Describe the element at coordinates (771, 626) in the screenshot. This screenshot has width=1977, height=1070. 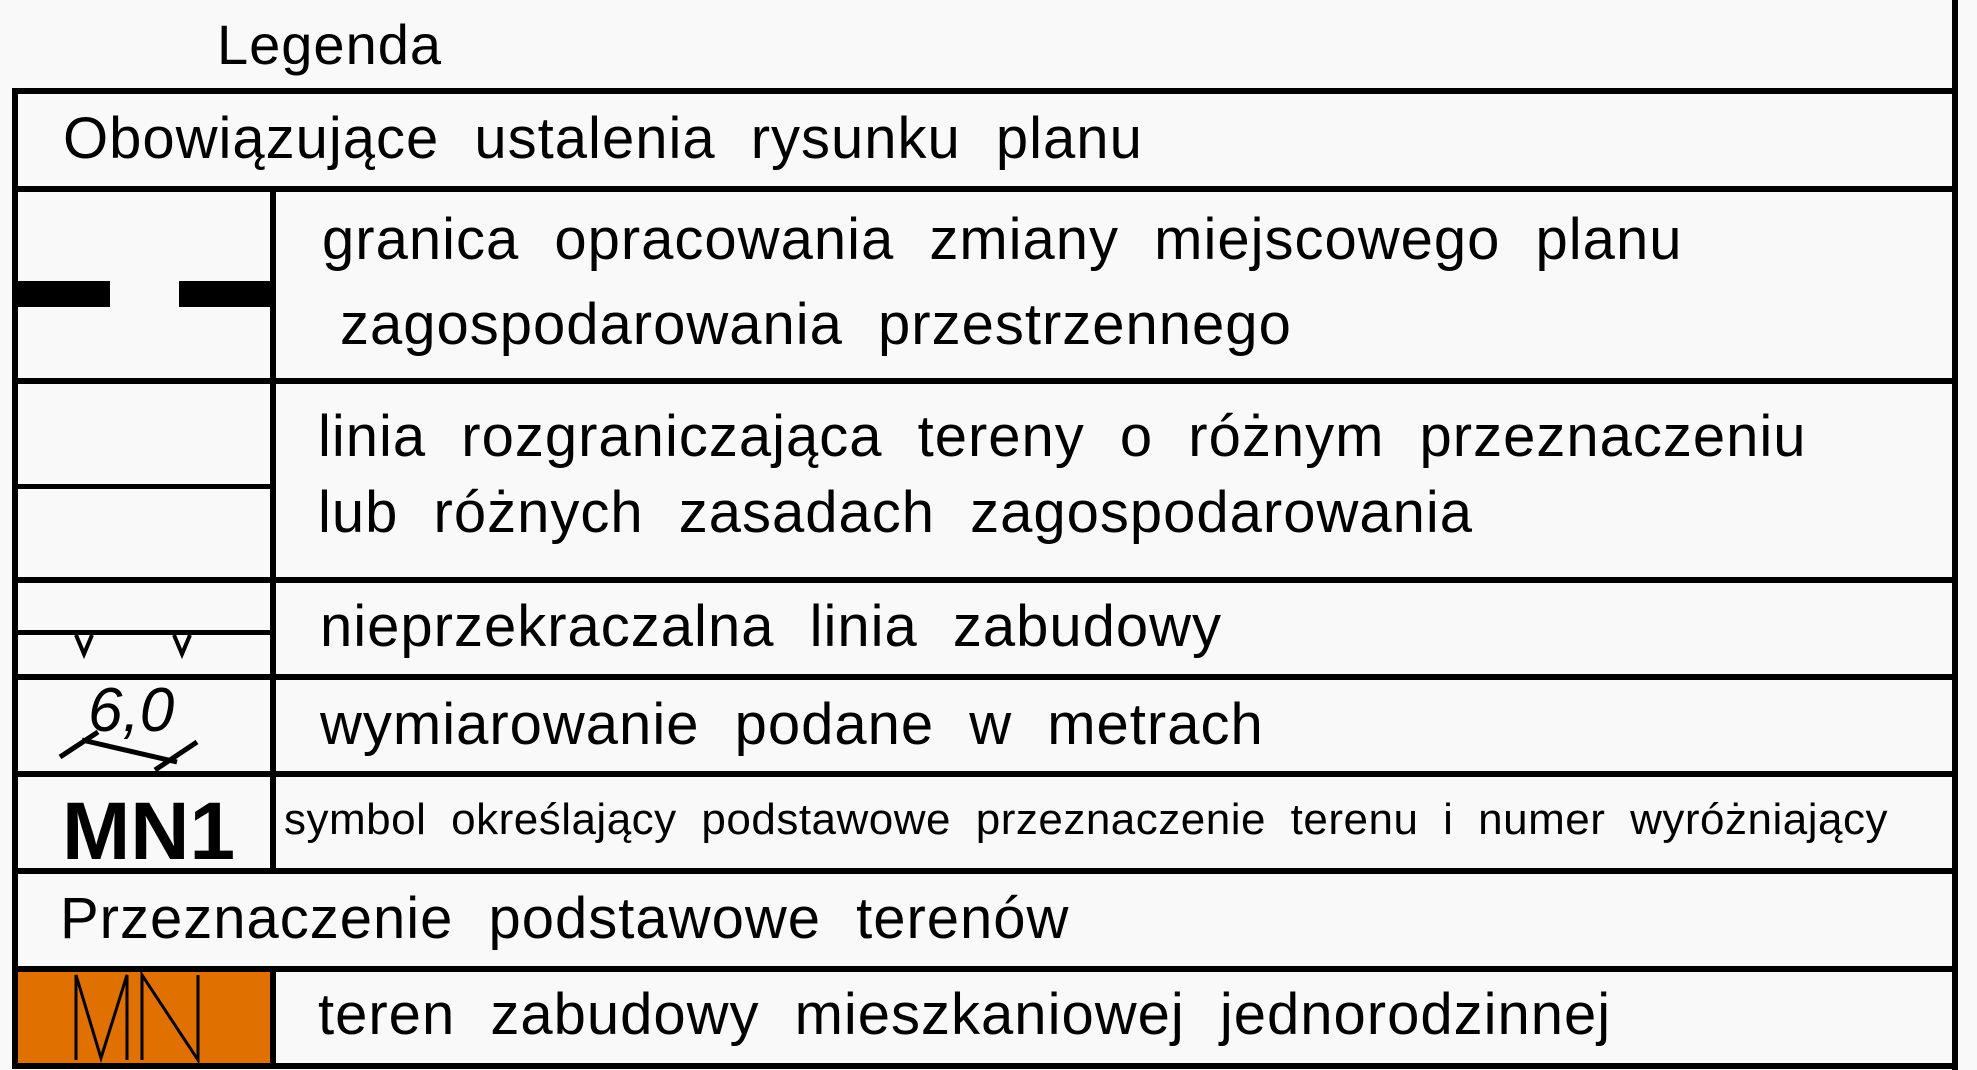
I see `item-text: nieprzekraczalna linia zabudowy` at that location.